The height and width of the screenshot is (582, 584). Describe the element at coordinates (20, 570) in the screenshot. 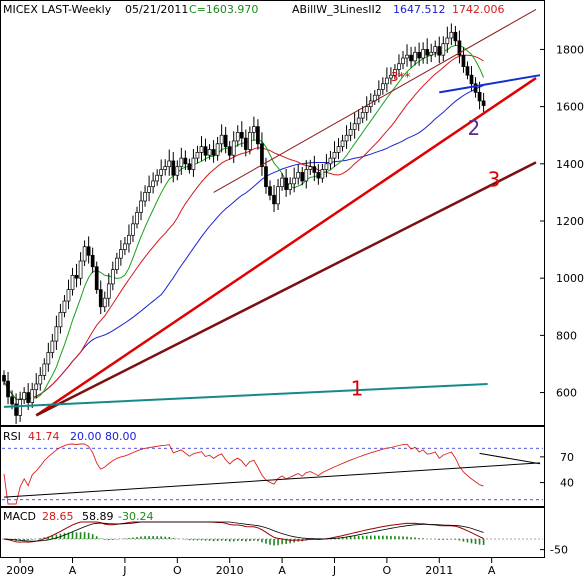

I see `x-tick-label: 2009` at that location.